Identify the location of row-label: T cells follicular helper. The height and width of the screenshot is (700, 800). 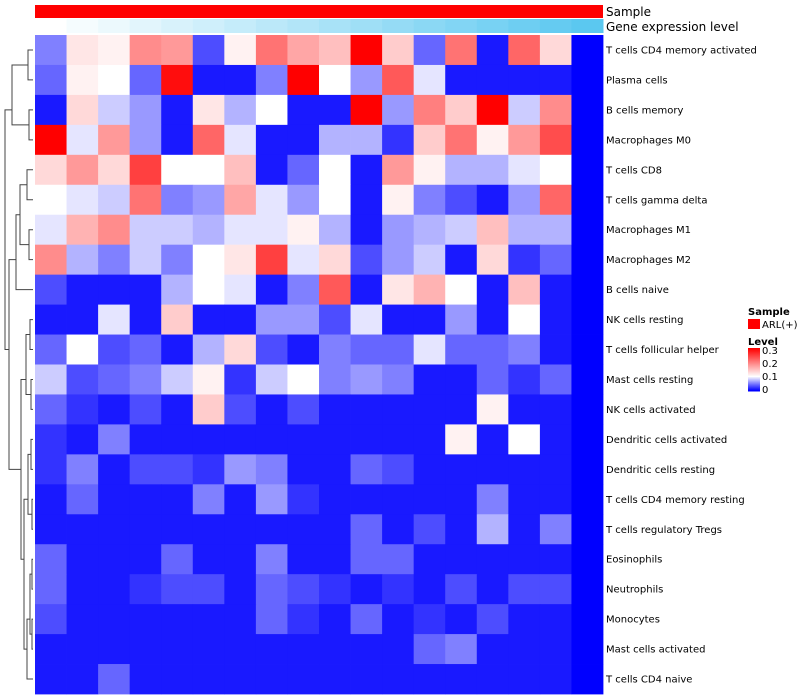
(662, 350).